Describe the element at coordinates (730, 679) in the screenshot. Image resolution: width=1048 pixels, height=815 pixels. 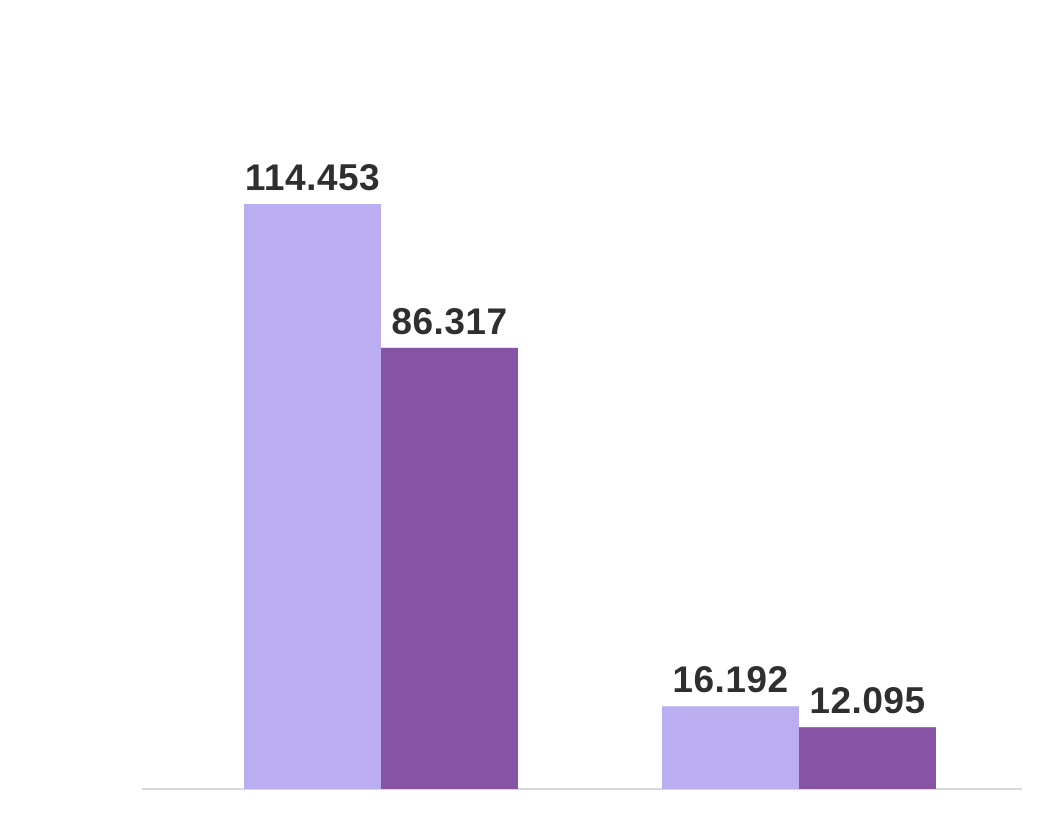
I see `data-label-series1-group2: 16.192` at that location.